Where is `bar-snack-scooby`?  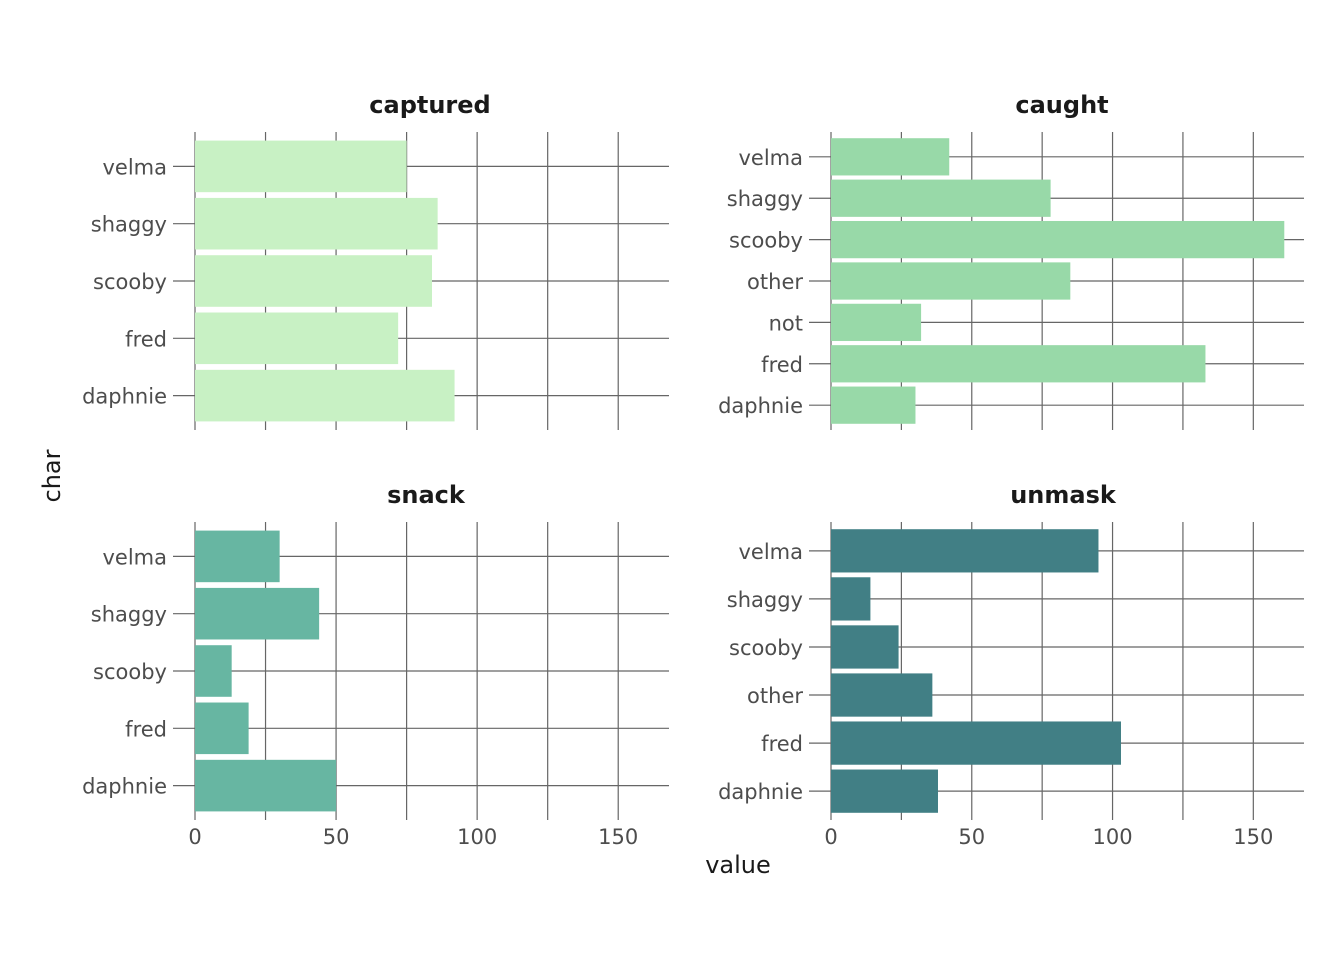
bar-snack-scooby is located at coordinates (213, 671).